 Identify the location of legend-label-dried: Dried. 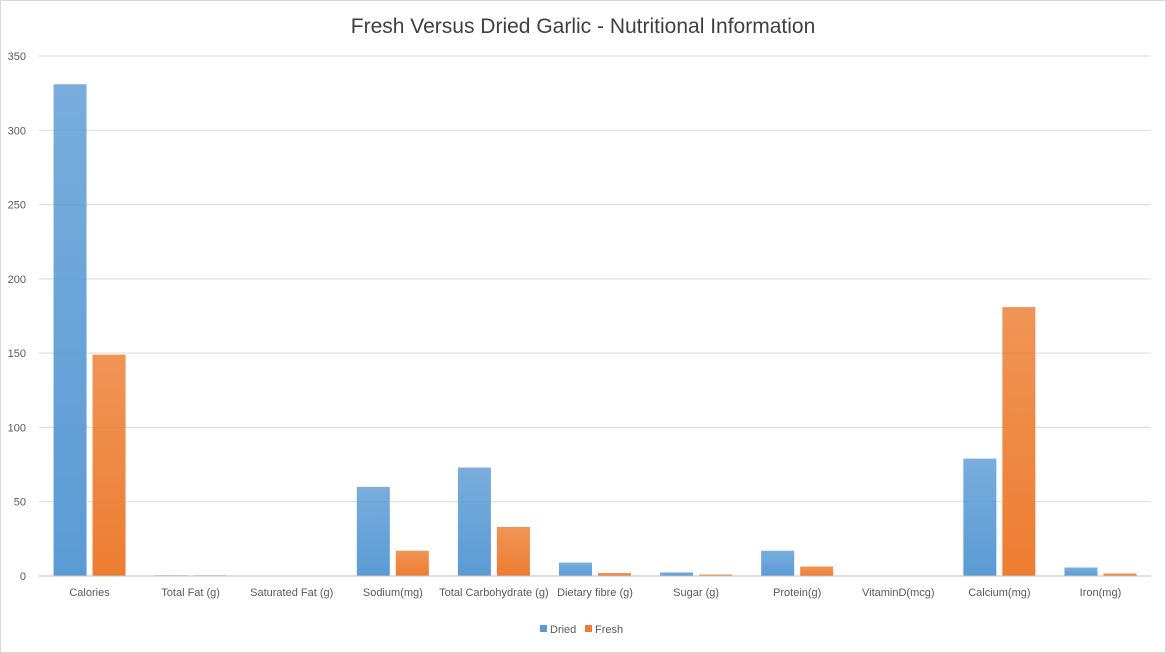
(563, 630).